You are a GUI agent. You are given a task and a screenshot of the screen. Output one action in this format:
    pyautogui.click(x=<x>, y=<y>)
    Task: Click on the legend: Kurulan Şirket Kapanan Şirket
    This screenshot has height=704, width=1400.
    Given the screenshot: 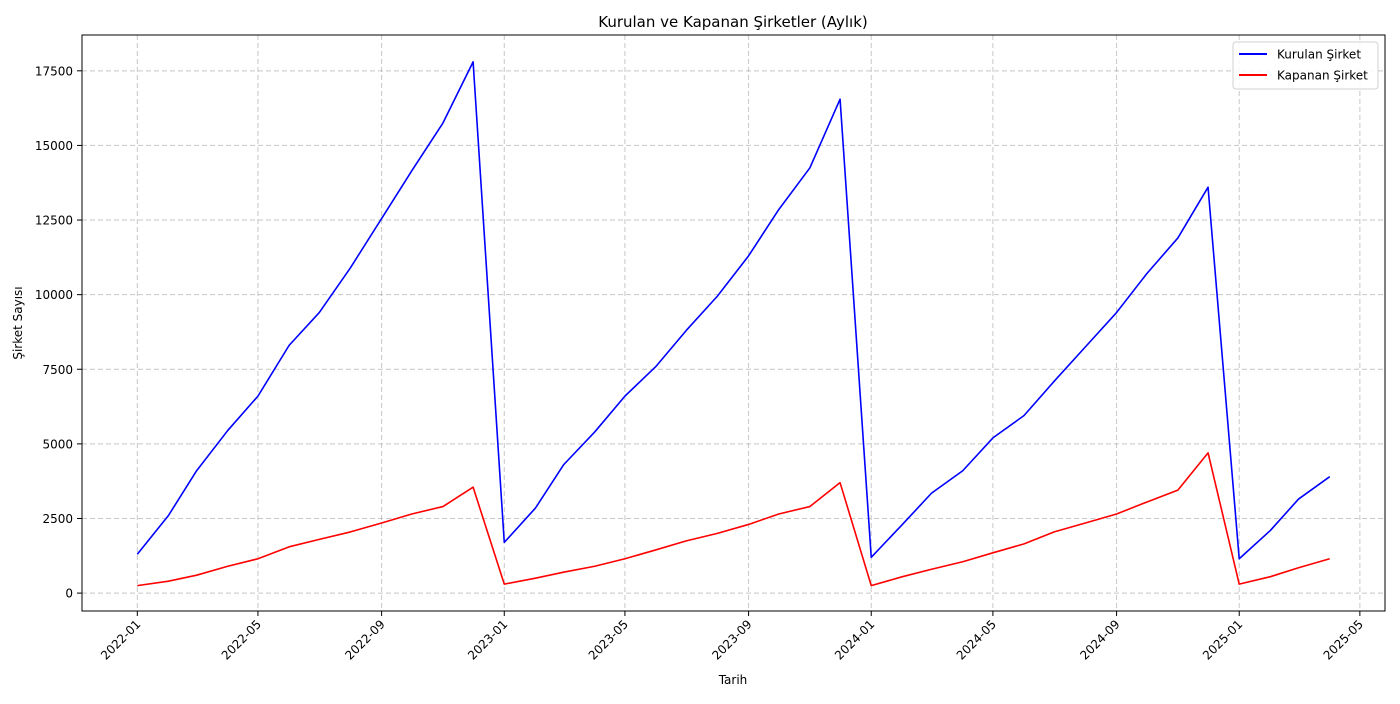 What is the action you would take?
    pyautogui.click(x=1305, y=65)
    